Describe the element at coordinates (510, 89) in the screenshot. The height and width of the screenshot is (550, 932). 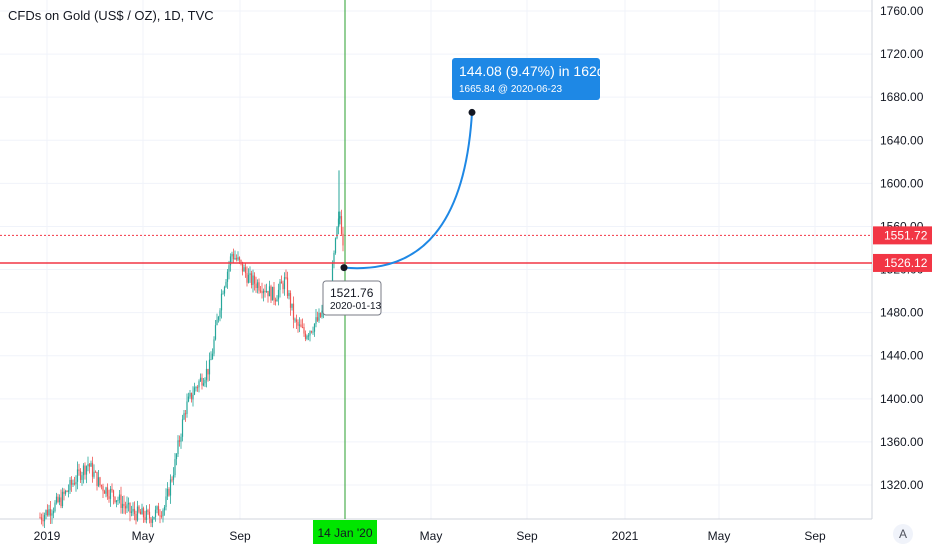
I see `projection-end-label: 1665.84 @ 2020-06-23` at that location.